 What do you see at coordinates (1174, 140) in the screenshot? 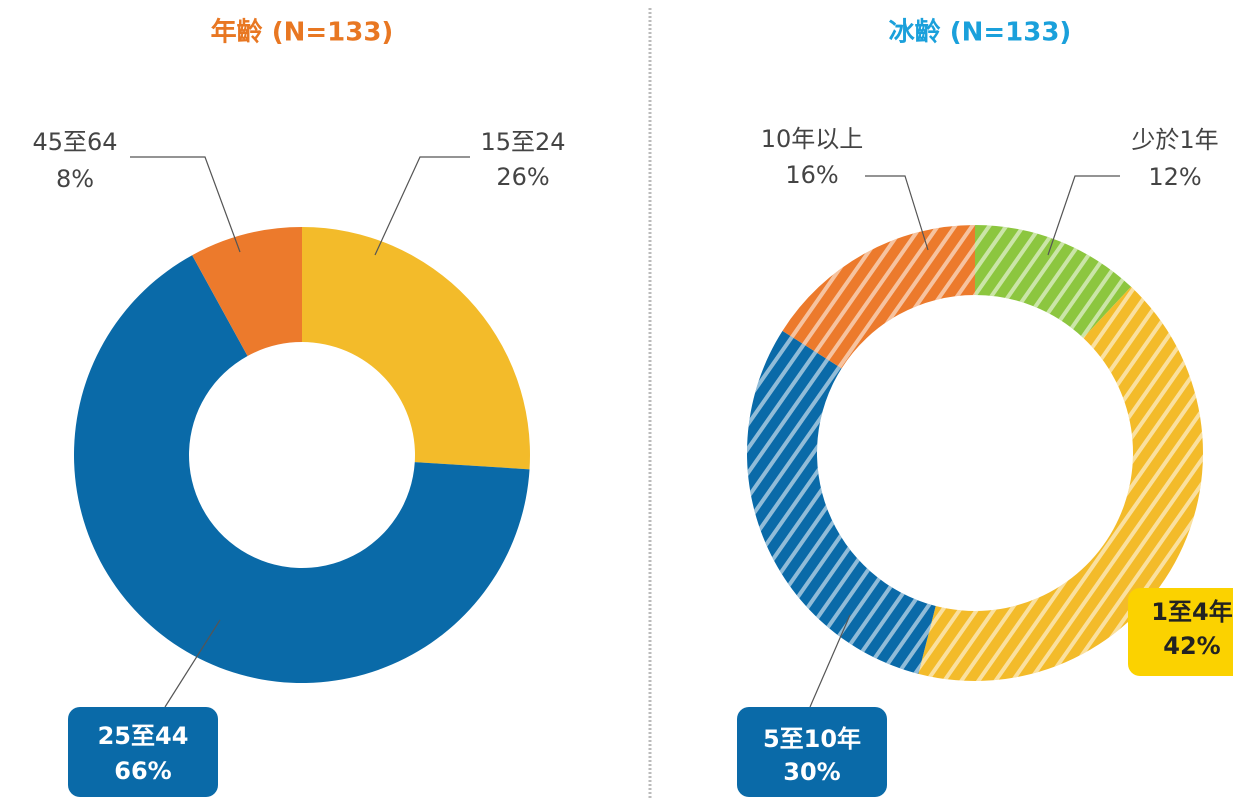
I see `slice-label: 少於1年` at bounding box center [1174, 140].